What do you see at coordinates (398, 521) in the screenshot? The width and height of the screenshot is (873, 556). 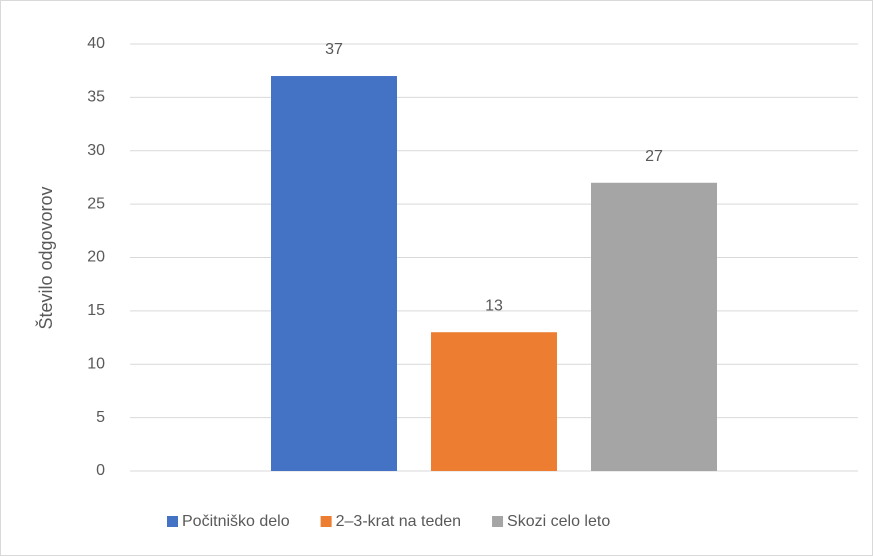 I see `legend-label: 2–3-krat na teden` at bounding box center [398, 521].